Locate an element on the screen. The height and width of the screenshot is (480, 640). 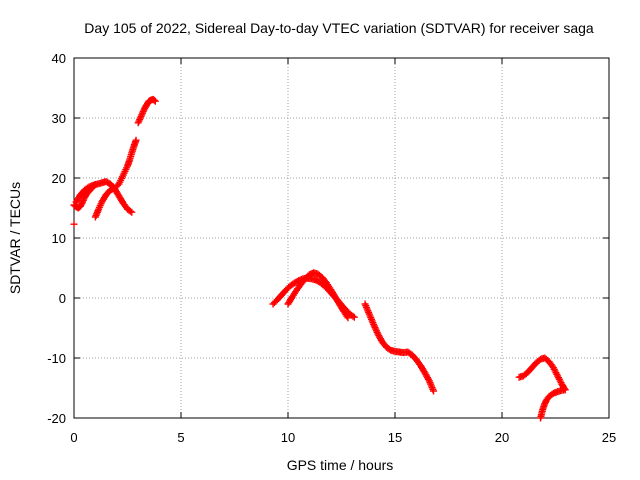
y-tick-label: 30 is located at coordinates (59, 118).